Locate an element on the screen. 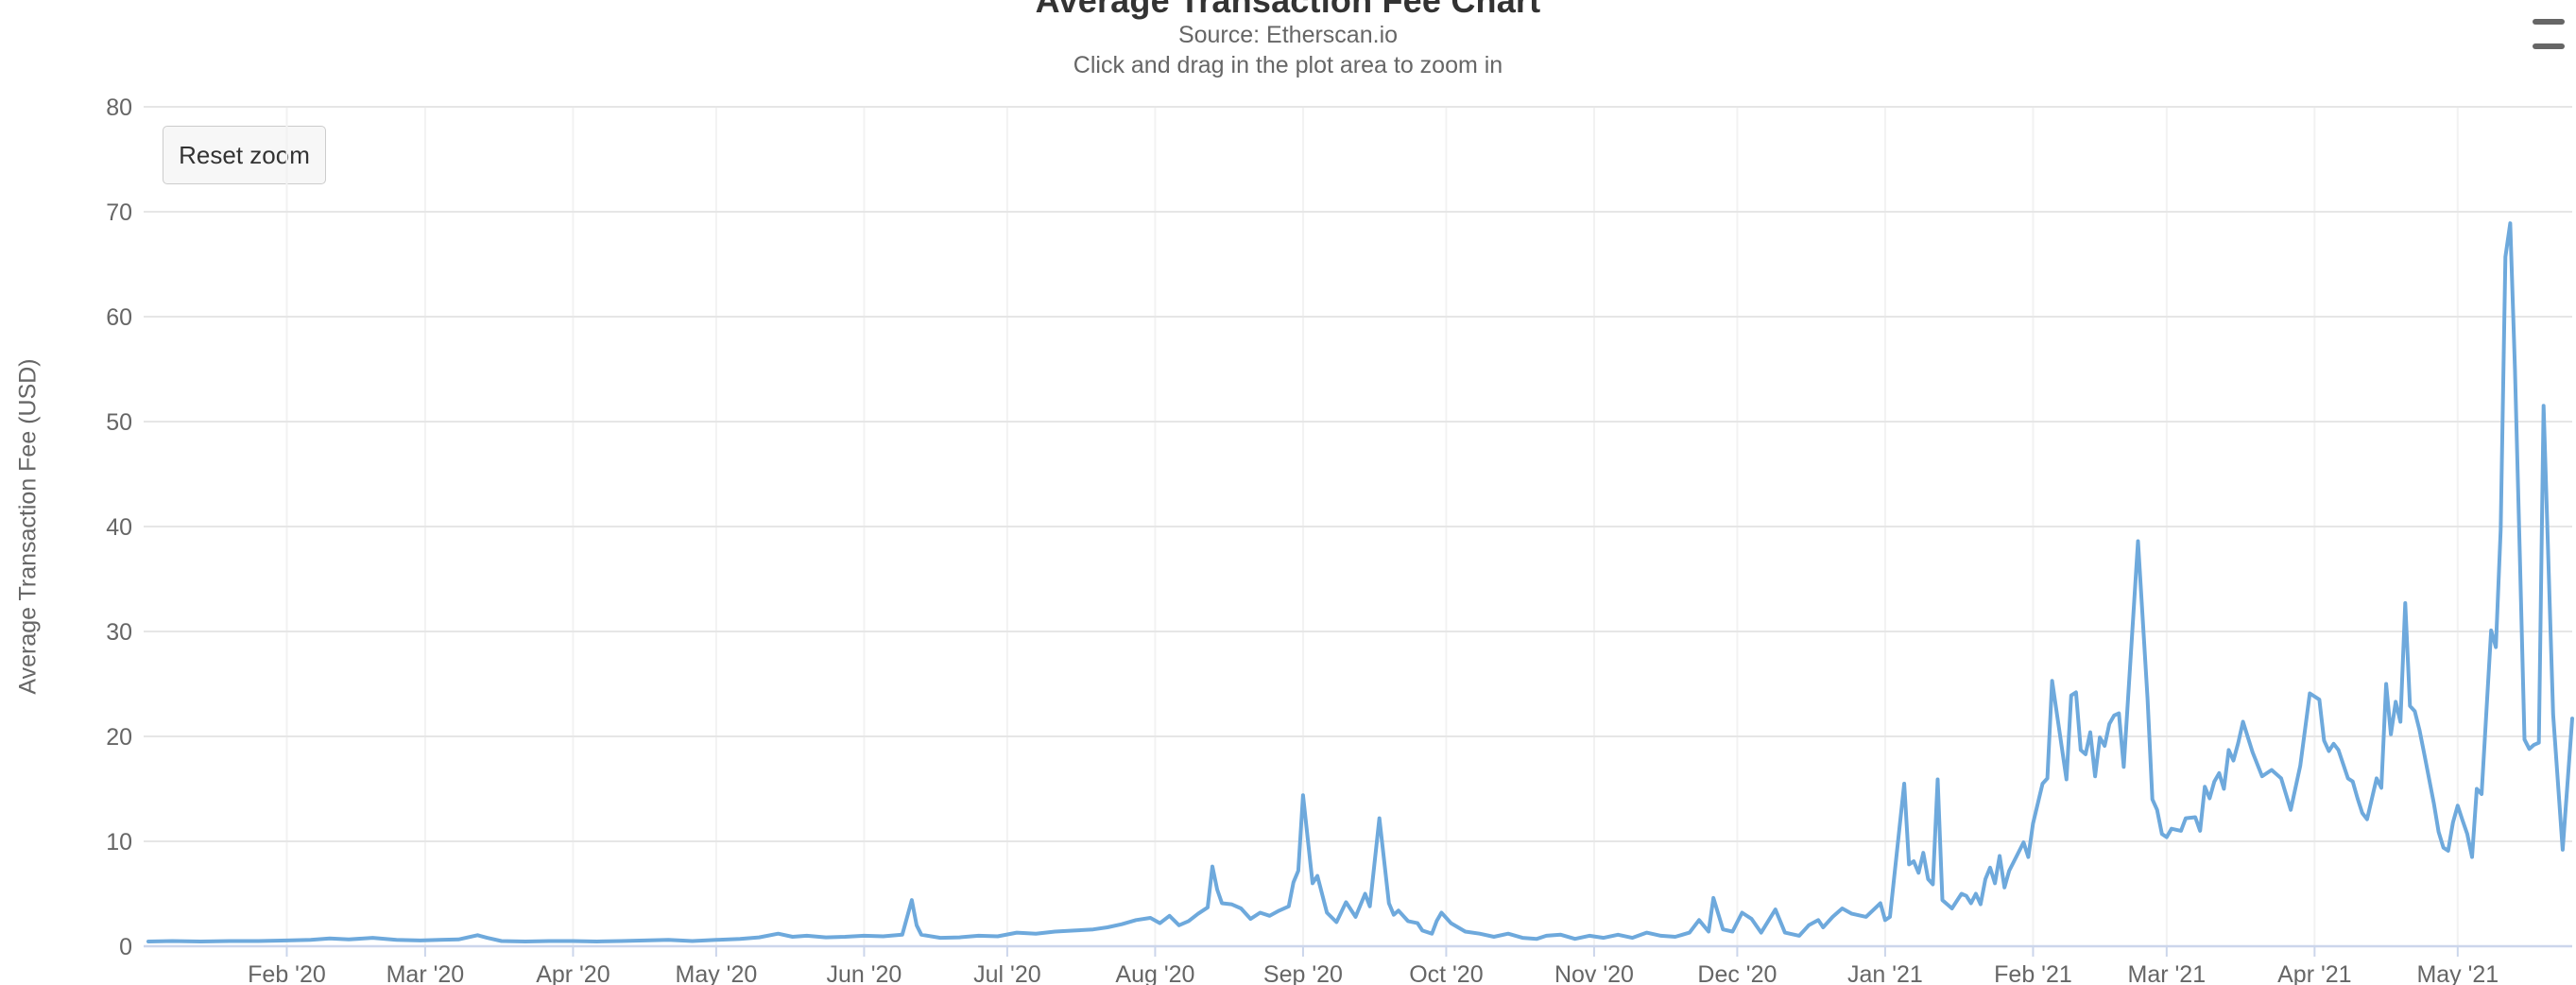 Image resolution: width=2576 pixels, height=985 pixels. x-axis-label: Apr '21 is located at coordinates (2314, 973).